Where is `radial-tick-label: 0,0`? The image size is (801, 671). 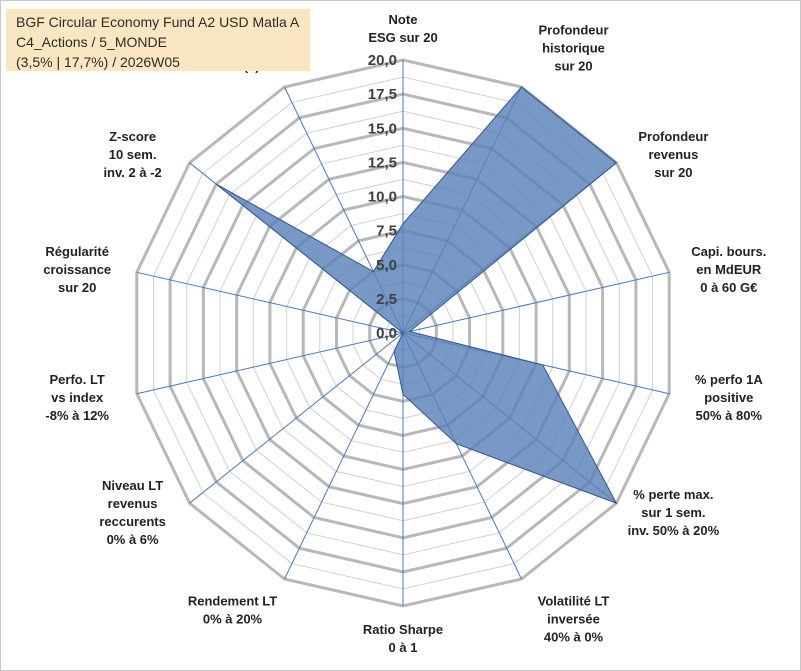 radial-tick-label: 0,0 is located at coordinates (386, 333).